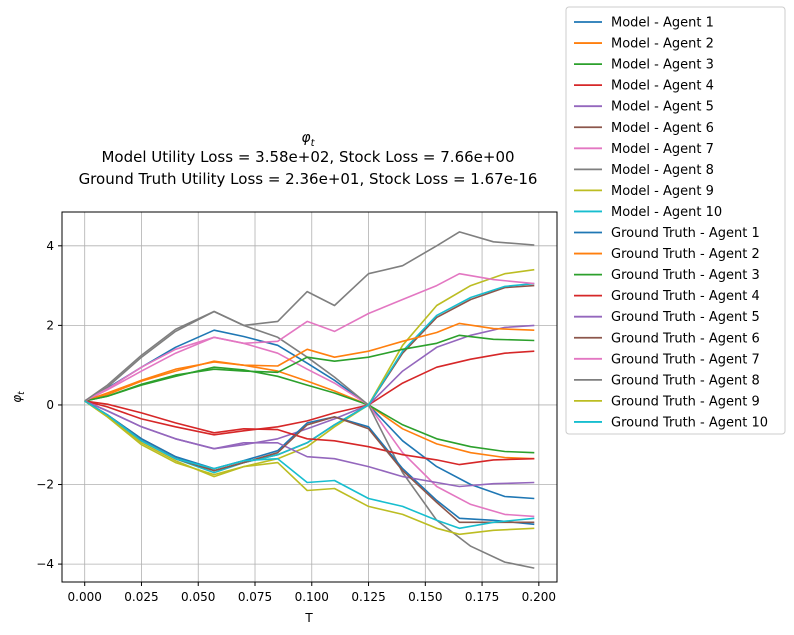  Describe the element at coordinates (255, 597) in the screenshot. I see `x-tick-label: 0.075` at that location.